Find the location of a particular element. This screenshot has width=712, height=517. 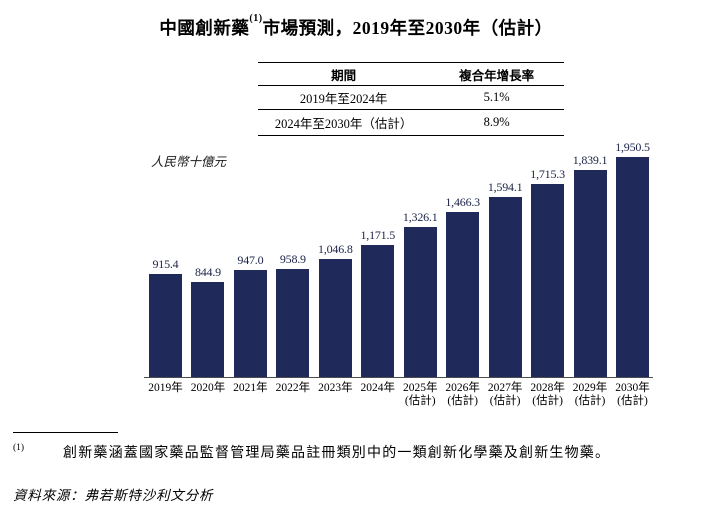

bar-value-label: 1,715.3 is located at coordinates (547, 174).